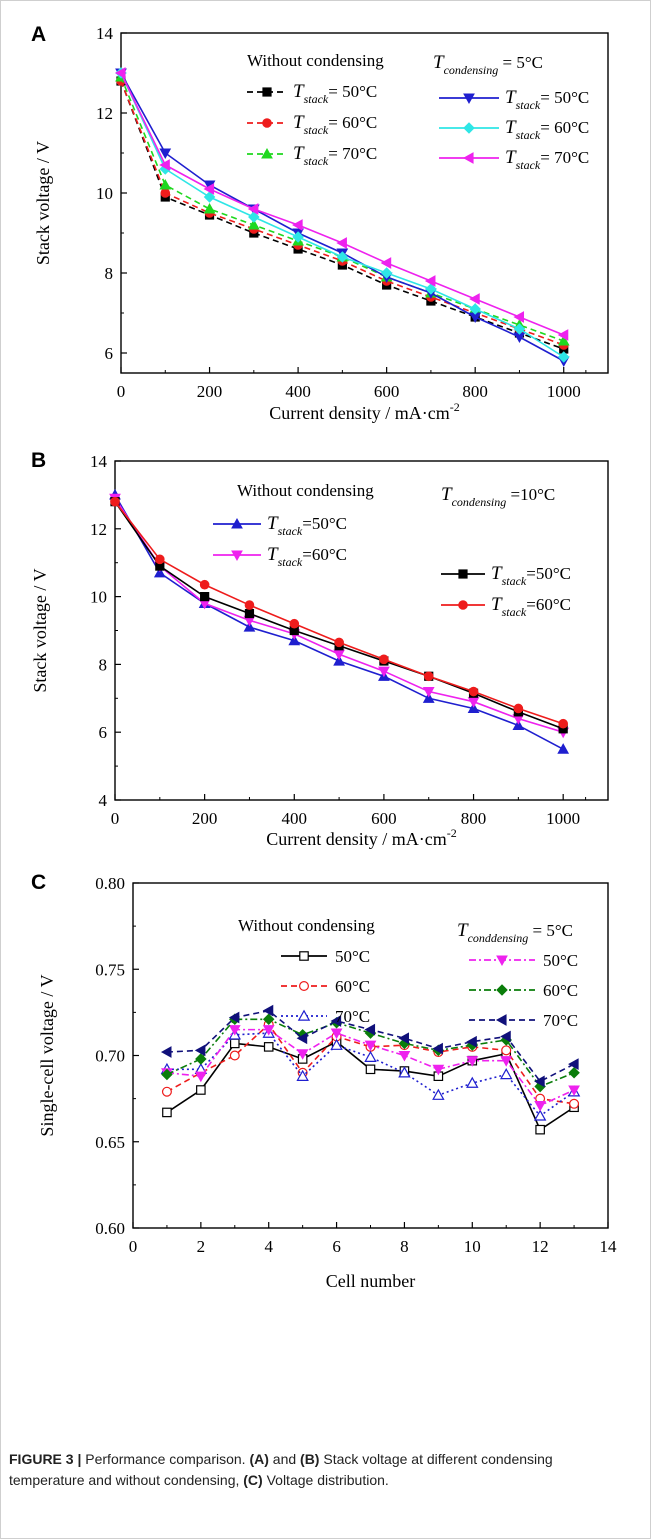 The height and width of the screenshot is (1539, 651). What do you see at coordinates (295, 818) in the screenshot?
I see `x-tick-label: 400` at bounding box center [295, 818].